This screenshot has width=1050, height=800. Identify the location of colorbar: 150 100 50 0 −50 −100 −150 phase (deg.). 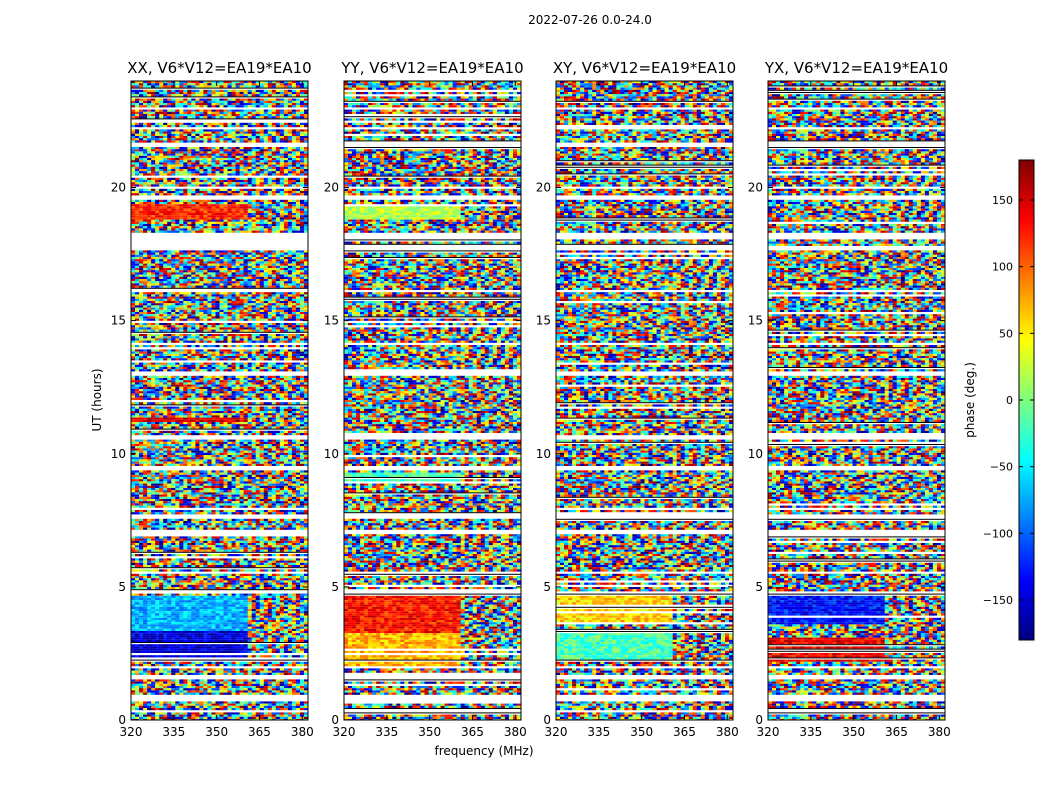
(999, 400).